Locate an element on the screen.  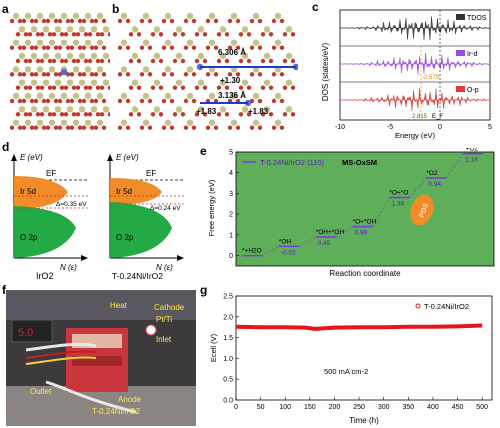
legend-swatch-tdos is located at coordinates (460, 17).